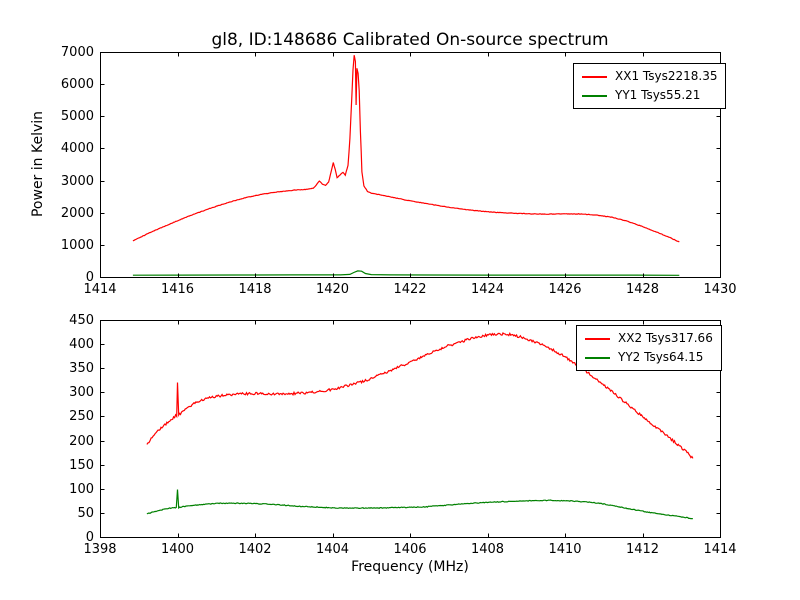 This screenshot has width=800, height=600. Describe the element at coordinates (658, 95) in the screenshot. I see `legend-label-yy1: YY1 Tsys55.21` at that location.